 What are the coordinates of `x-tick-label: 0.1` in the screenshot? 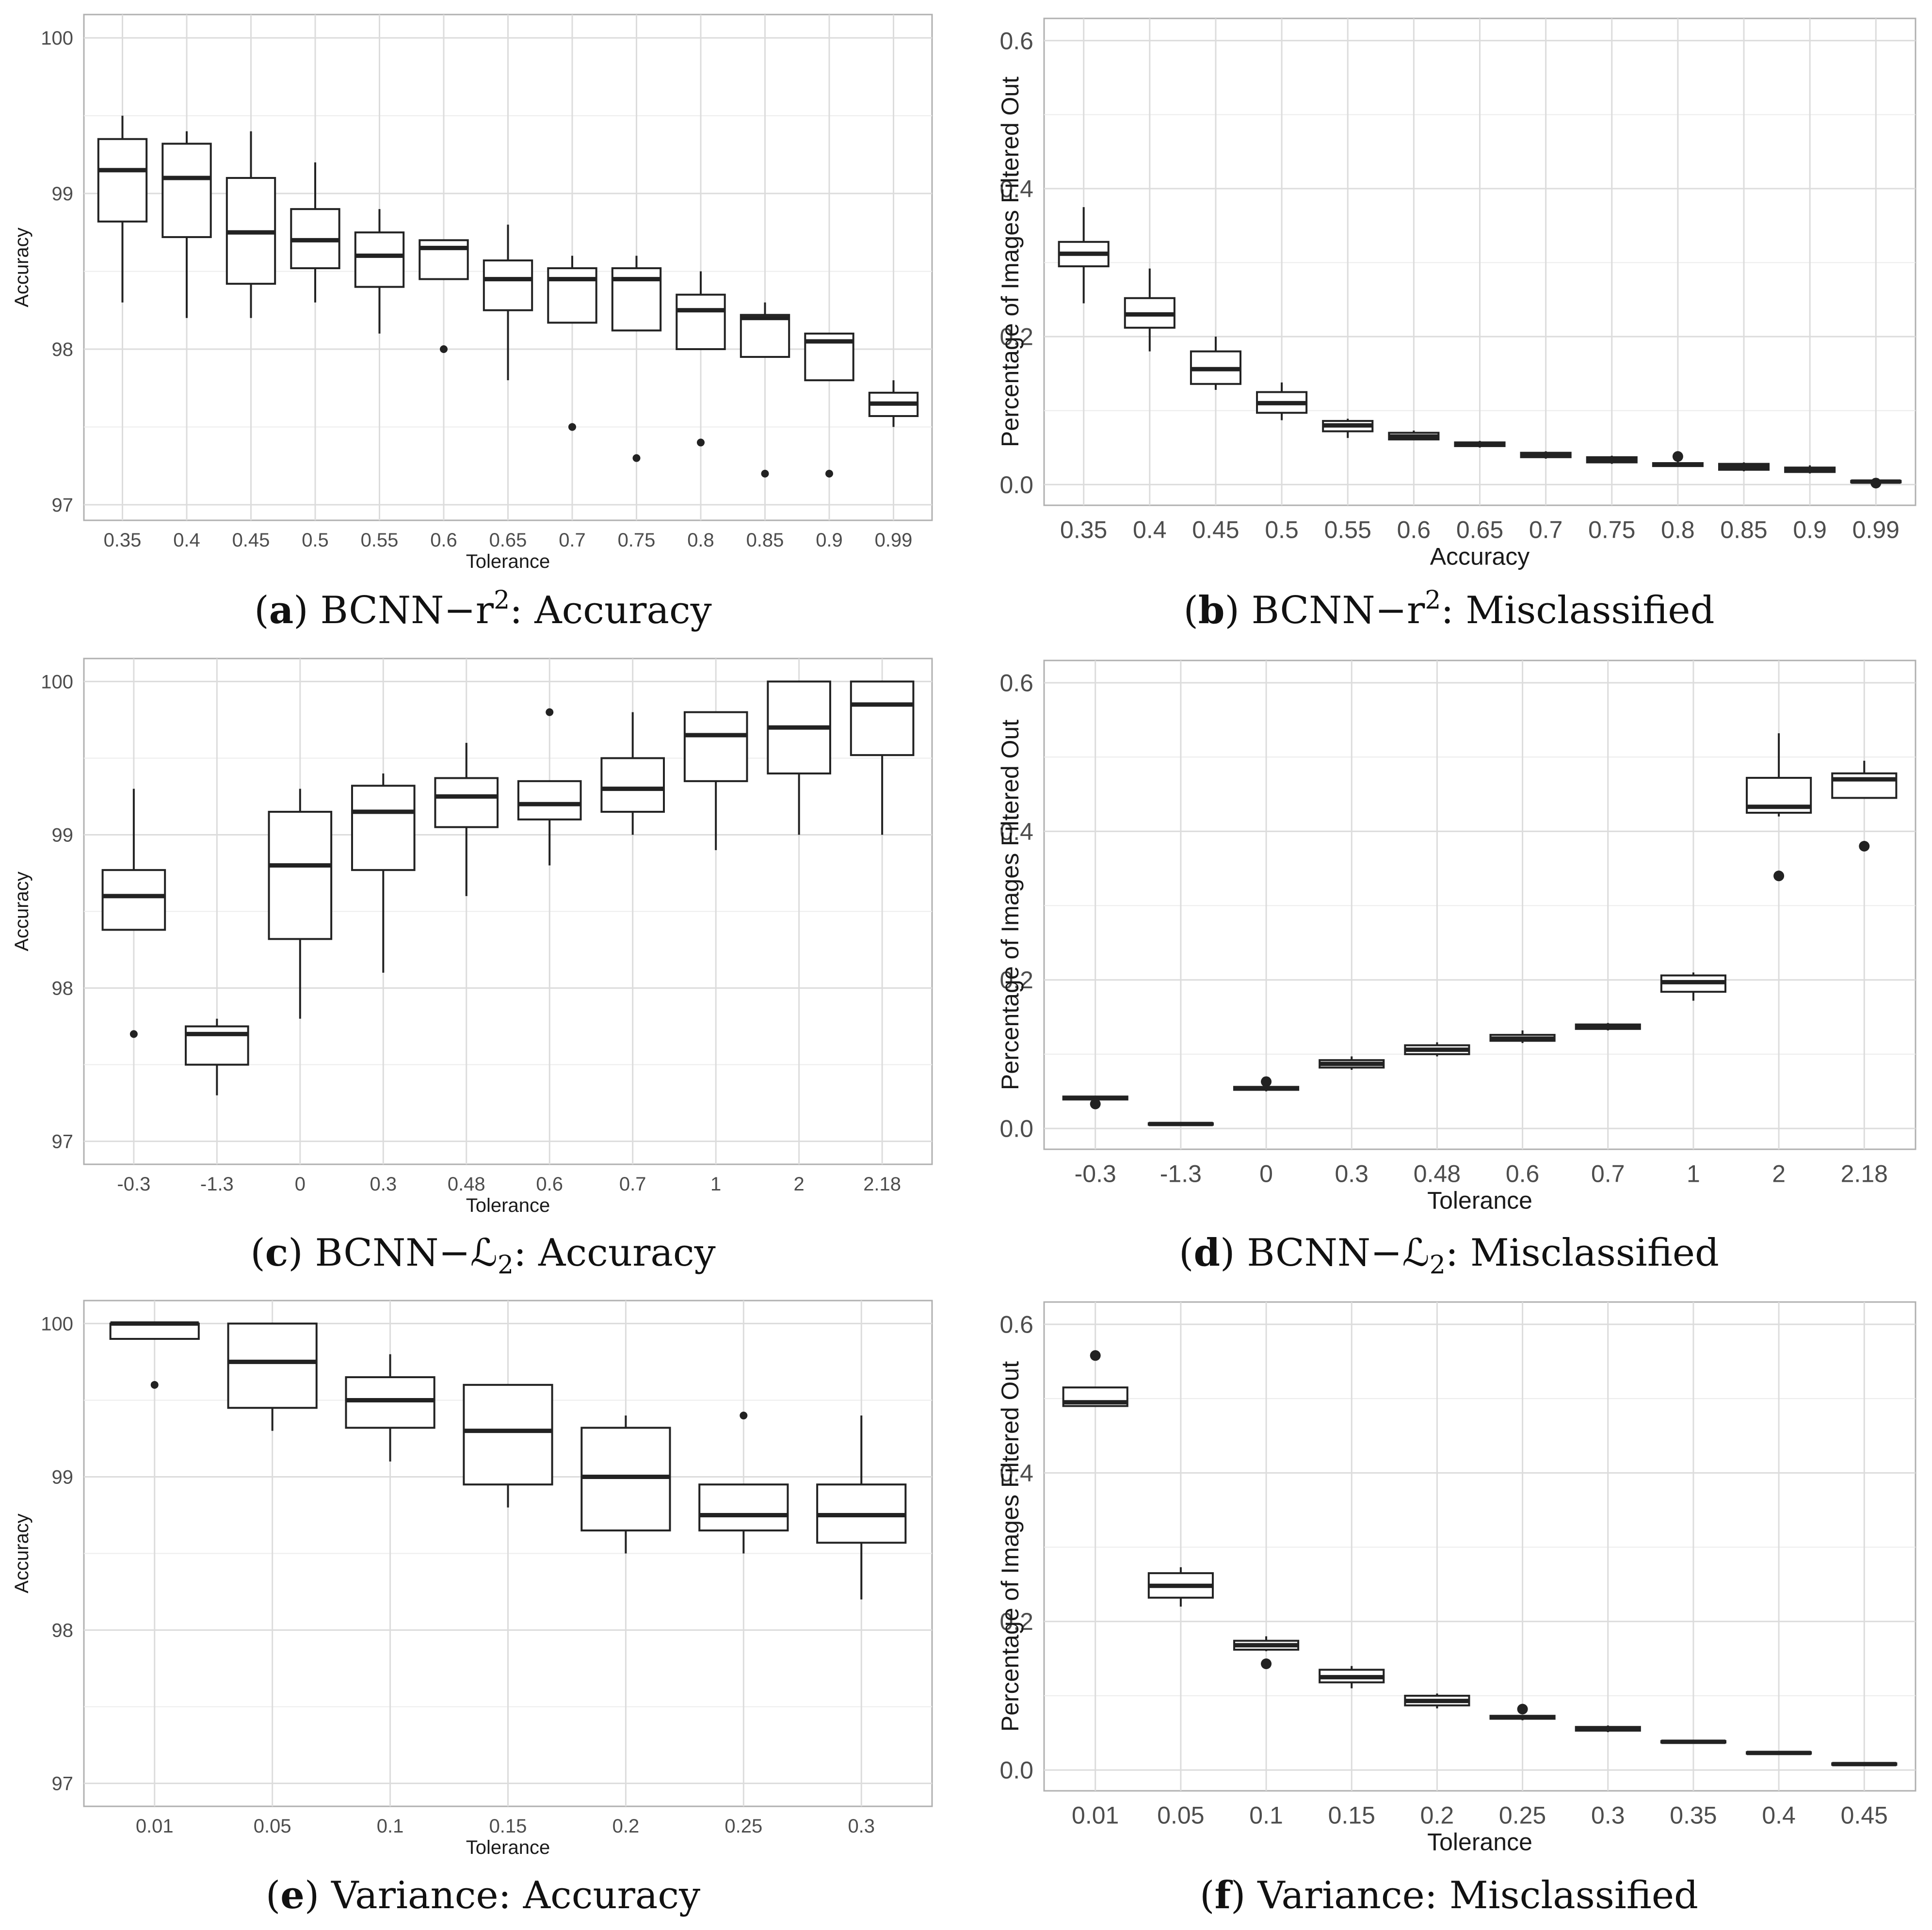 It's located at (390, 1826).